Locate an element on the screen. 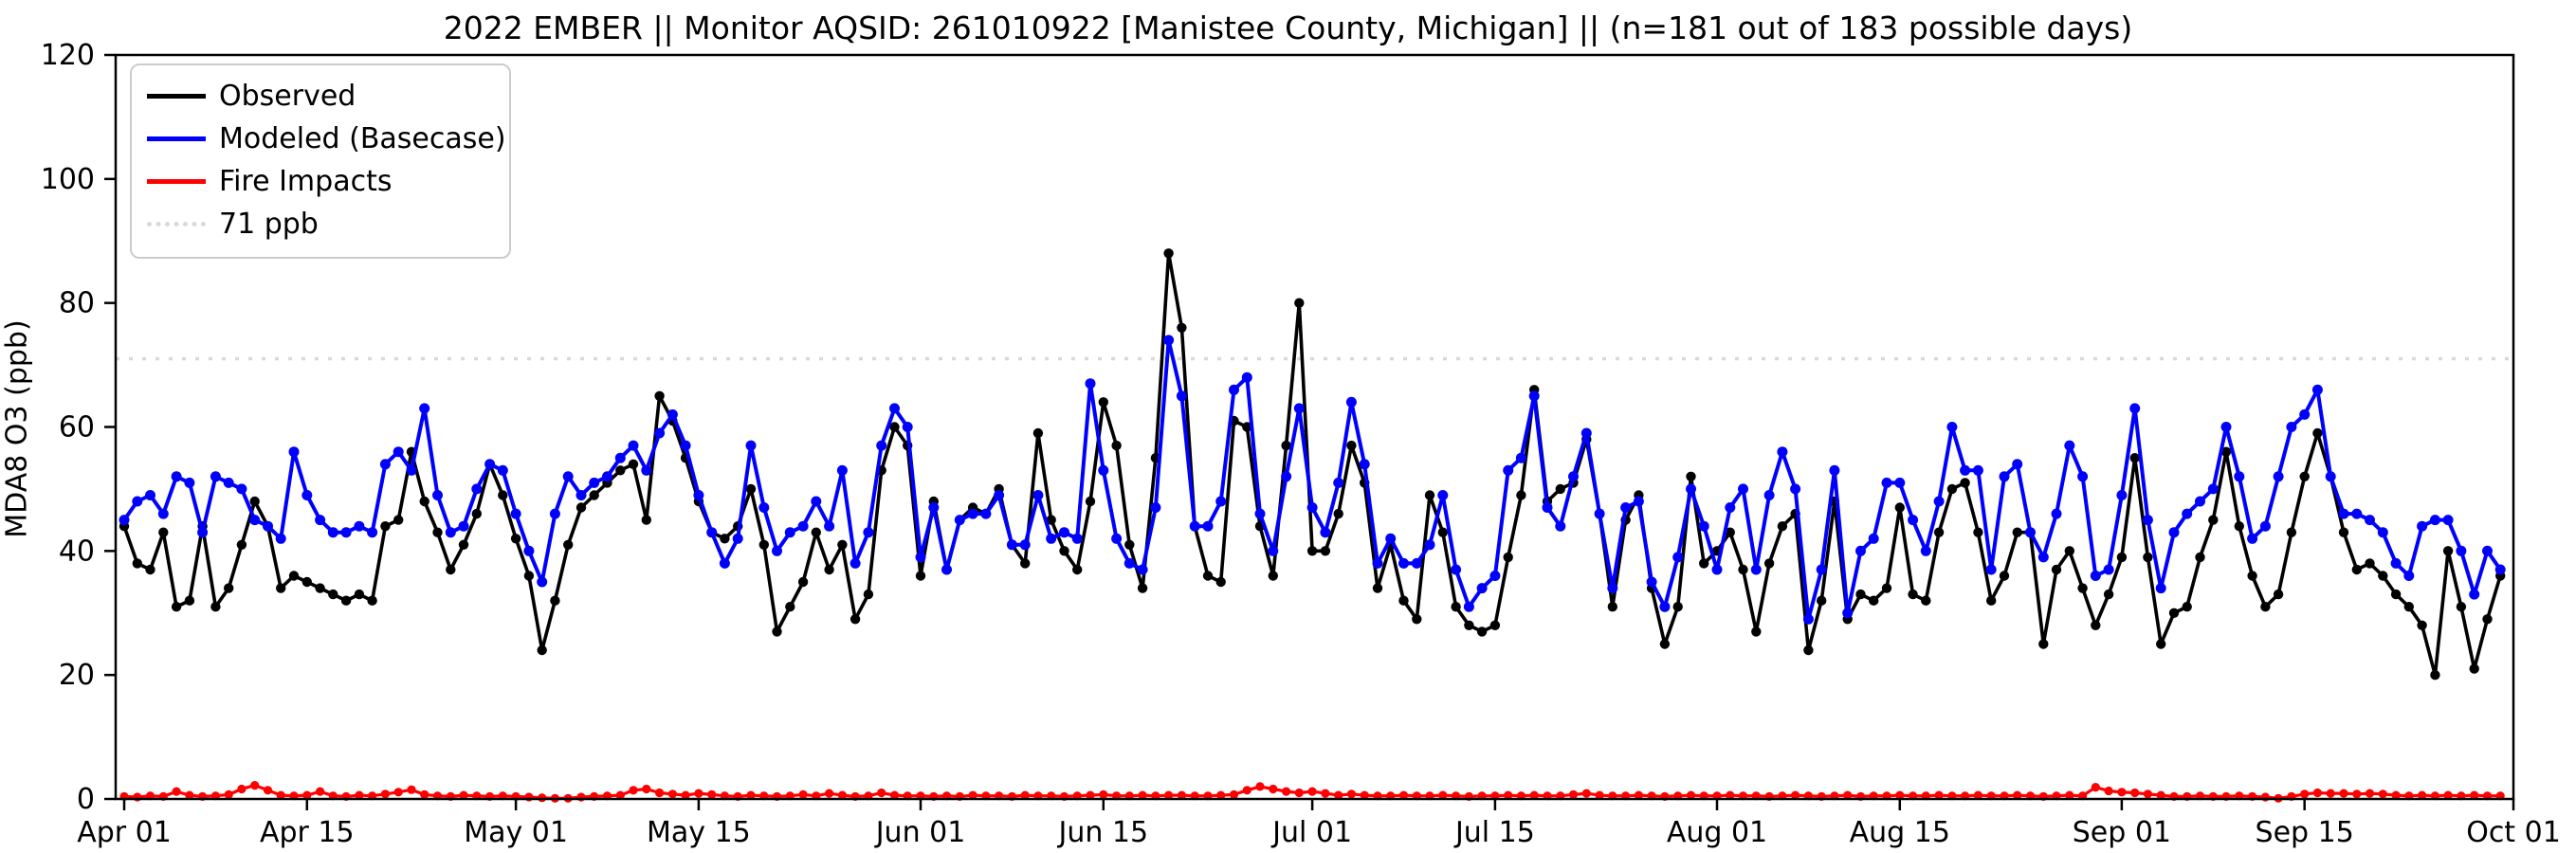 The height and width of the screenshot is (853, 2576). y-tick-label: 0 is located at coordinates (86, 799).